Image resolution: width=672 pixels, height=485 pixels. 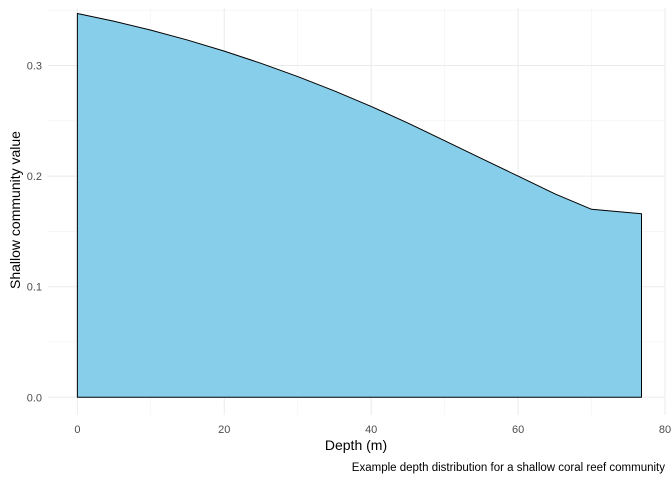 What do you see at coordinates (224, 430) in the screenshot?
I see `x-tick-label: 20` at bounding box center [224, 430].